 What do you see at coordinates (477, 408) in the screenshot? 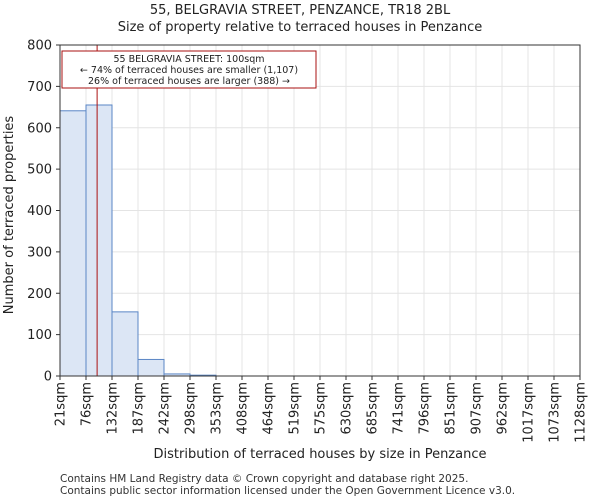
I see `x-tick-label: 907sqm` at bounding box center [477, 408].